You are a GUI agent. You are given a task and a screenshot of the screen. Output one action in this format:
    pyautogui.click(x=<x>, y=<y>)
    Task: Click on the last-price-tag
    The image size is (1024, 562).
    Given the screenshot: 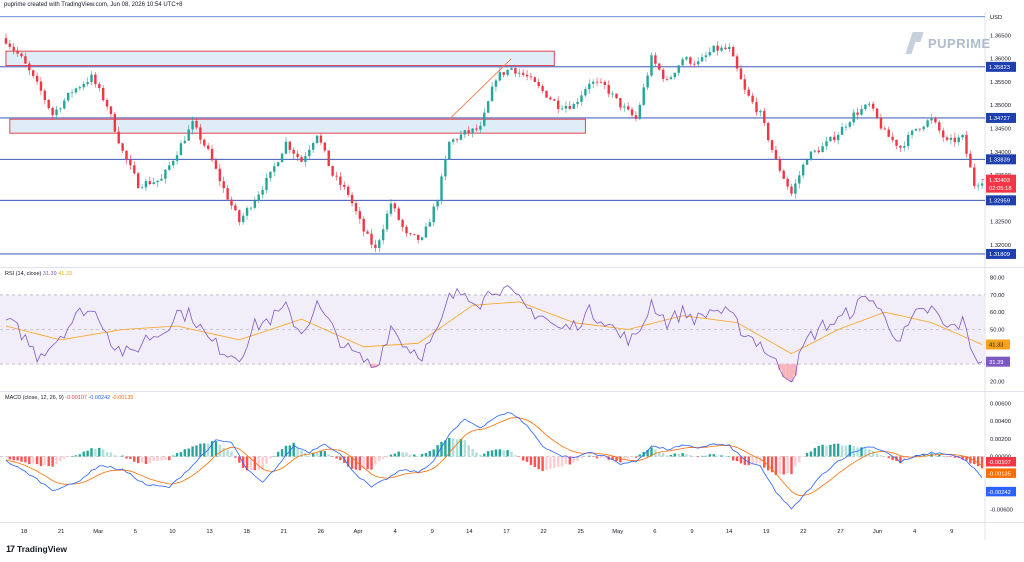 What is the action you would take?
    pyautogui.click(x=1001, y=183)
    